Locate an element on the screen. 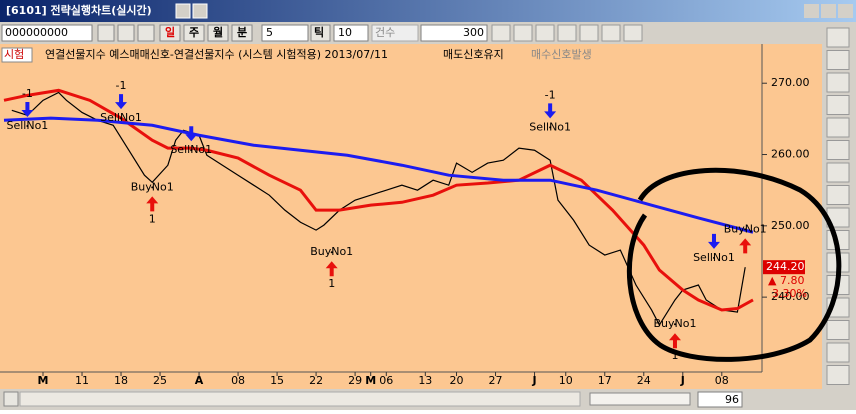 The width and height of the screenshot is (856, 414). title-bar is located at coordinates (428, 11).